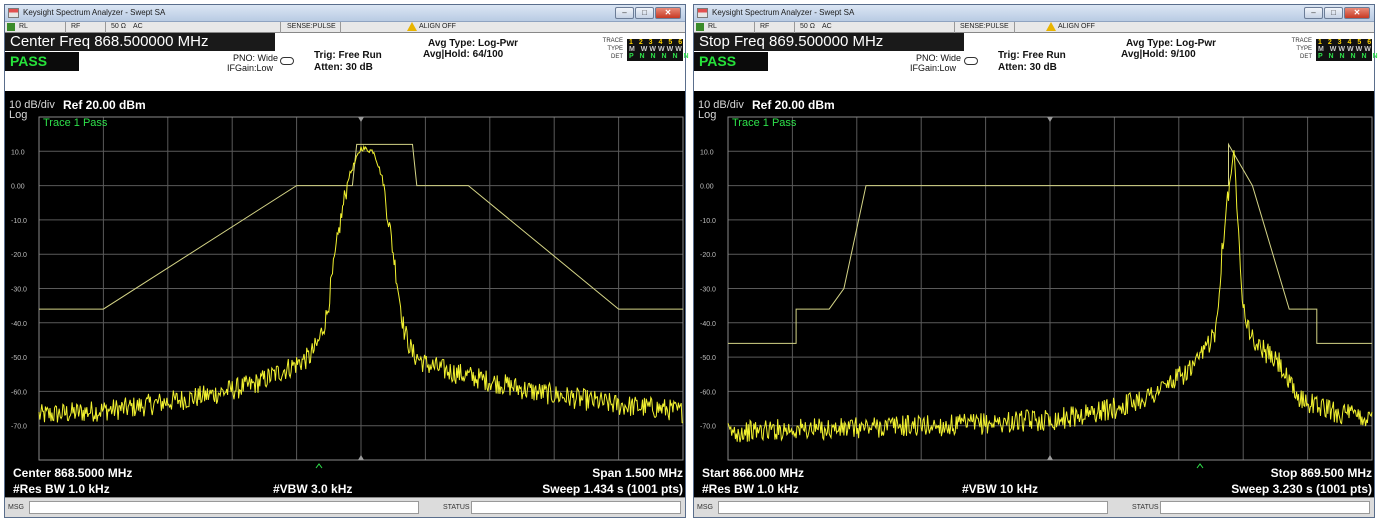 This screenshot has height=520, width=1388. Describe the element at coordinates (708, 427) in the screenshot. I see `y-tick-label: -70.0` at that location.